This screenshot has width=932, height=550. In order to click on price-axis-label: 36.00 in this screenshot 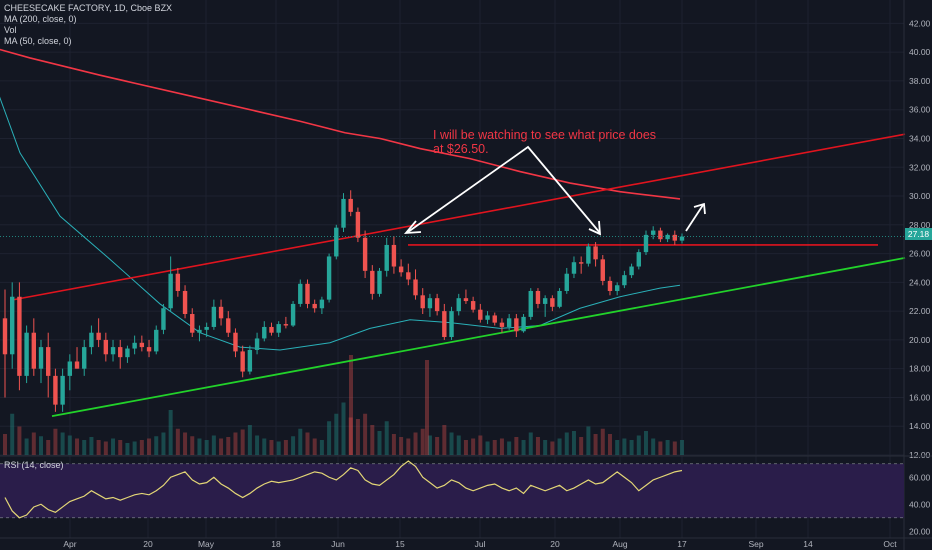, I will do `click(920, 110)`.